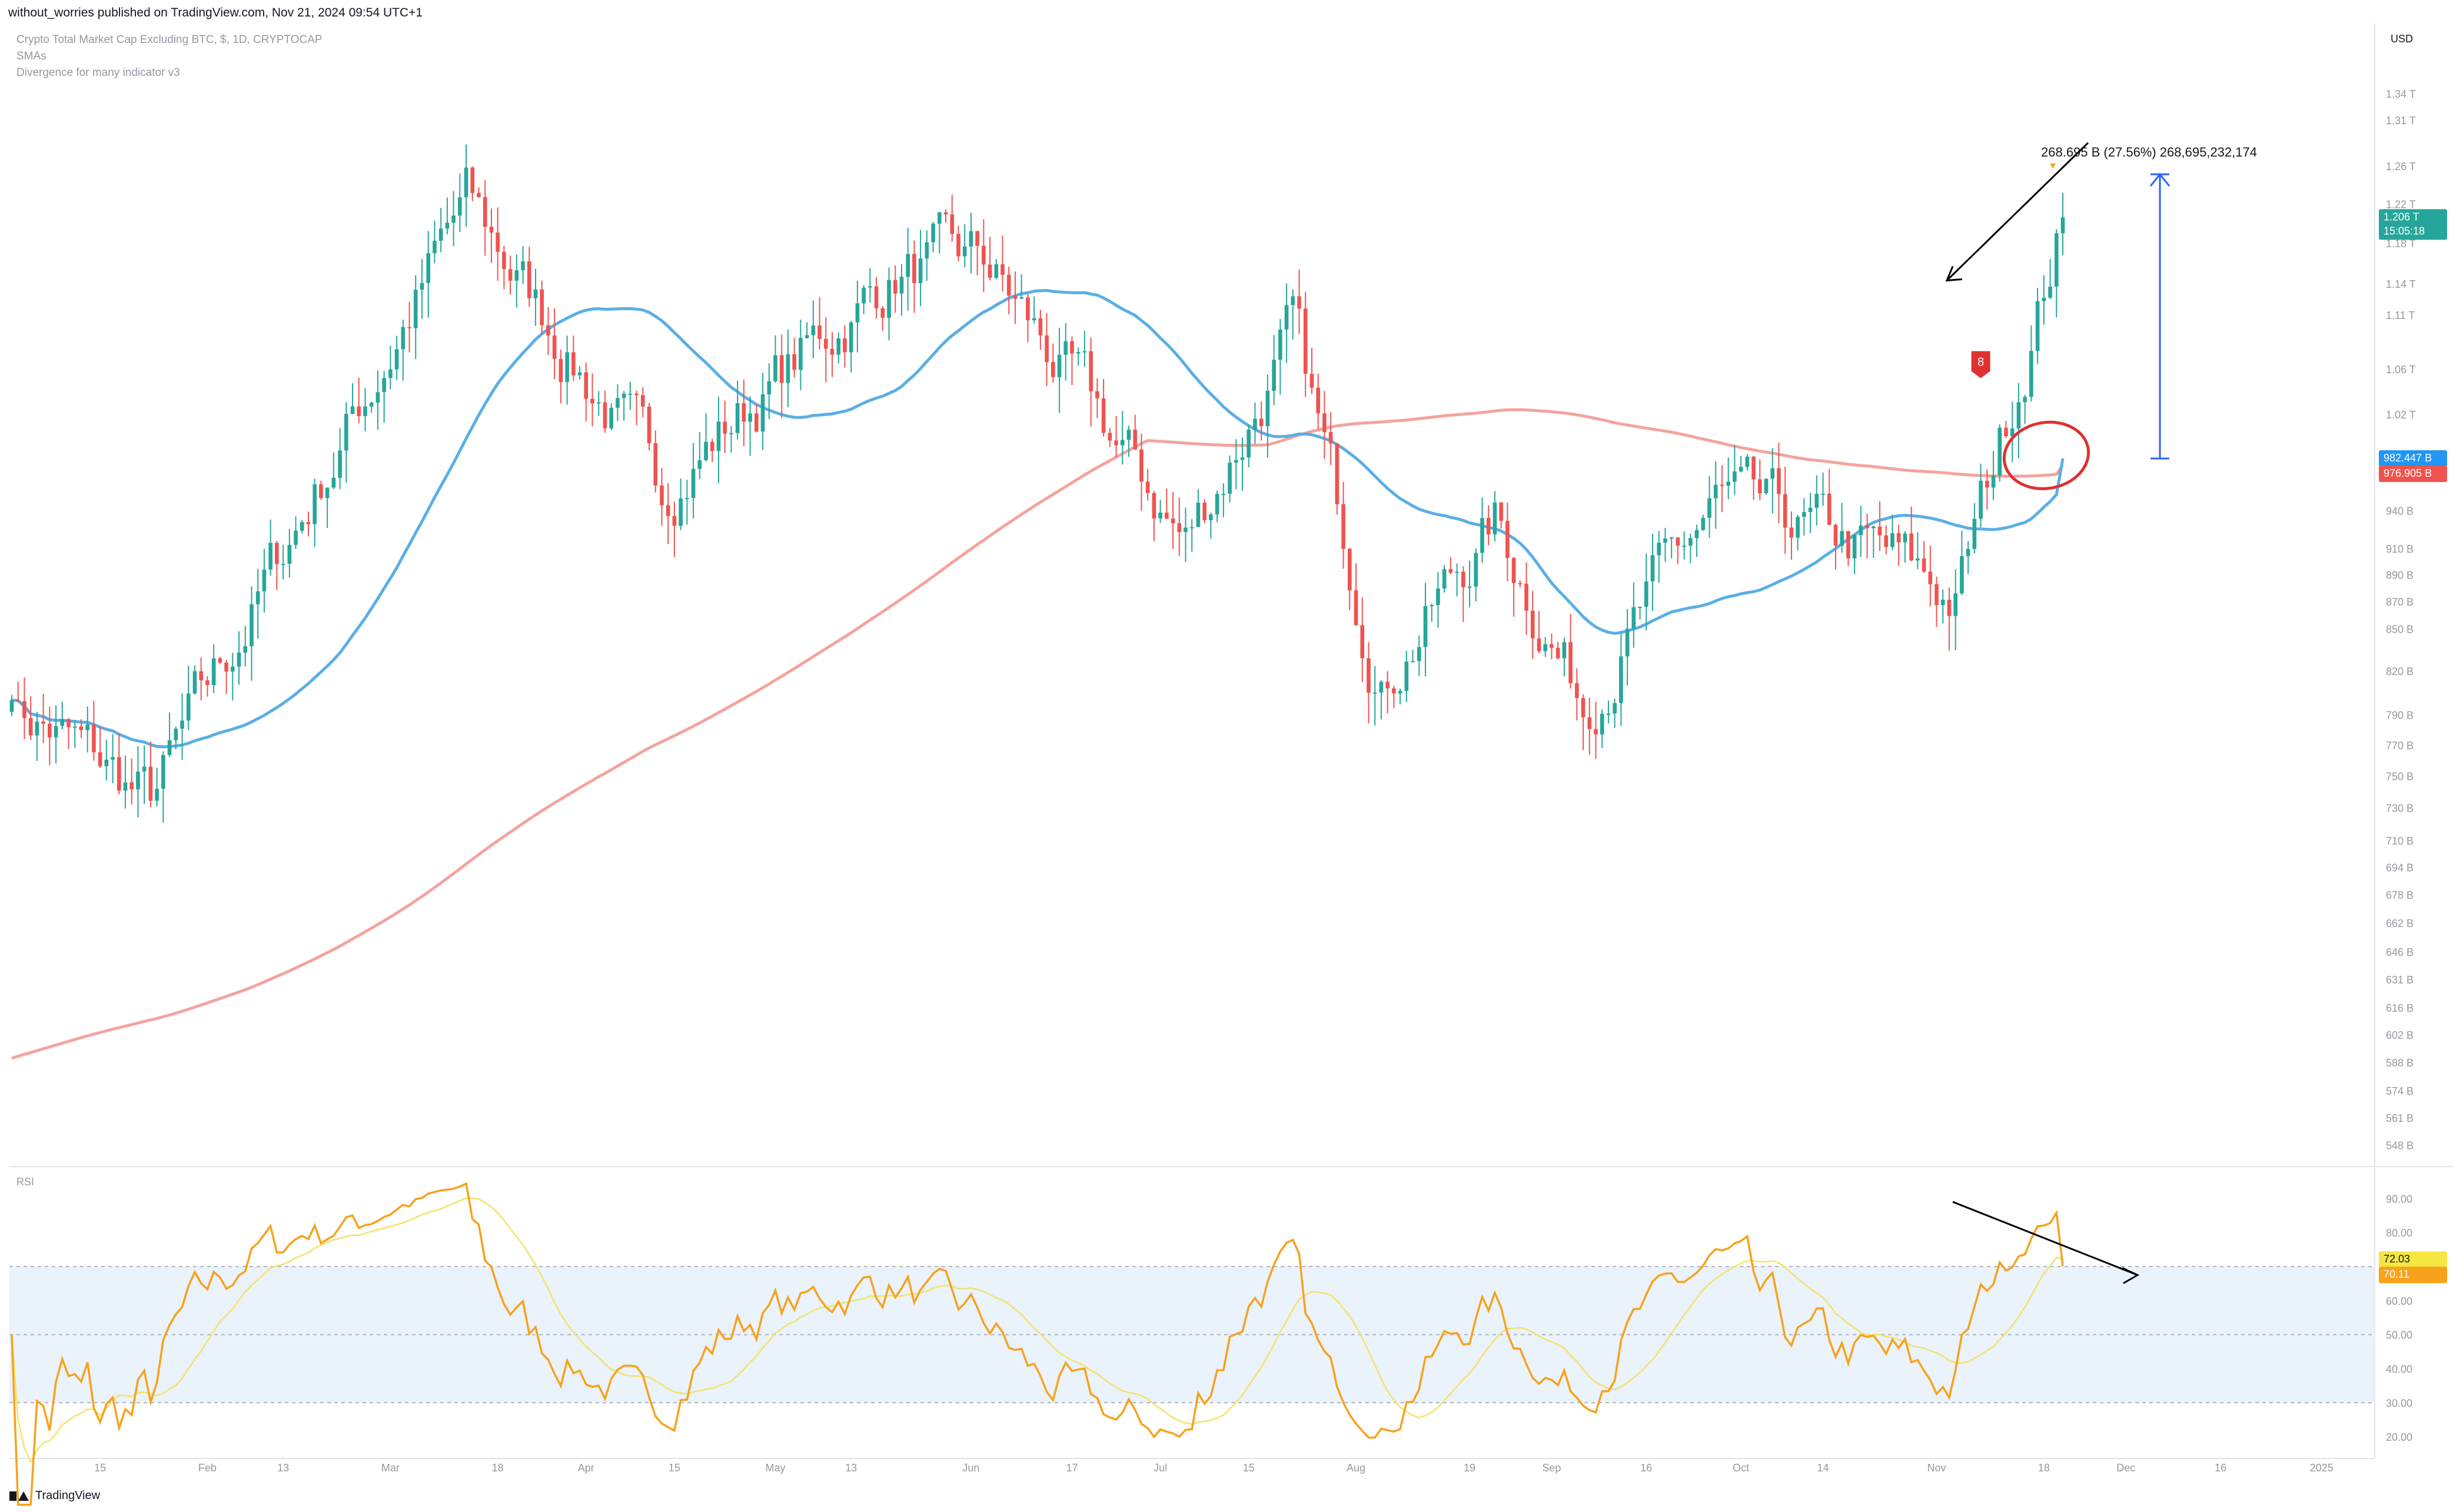 The image size is (2453, 1512). Describe the element at coordinates (2131, 1276) in the screenshot. I see `trendline-rsi-arrow-icon` at that location.